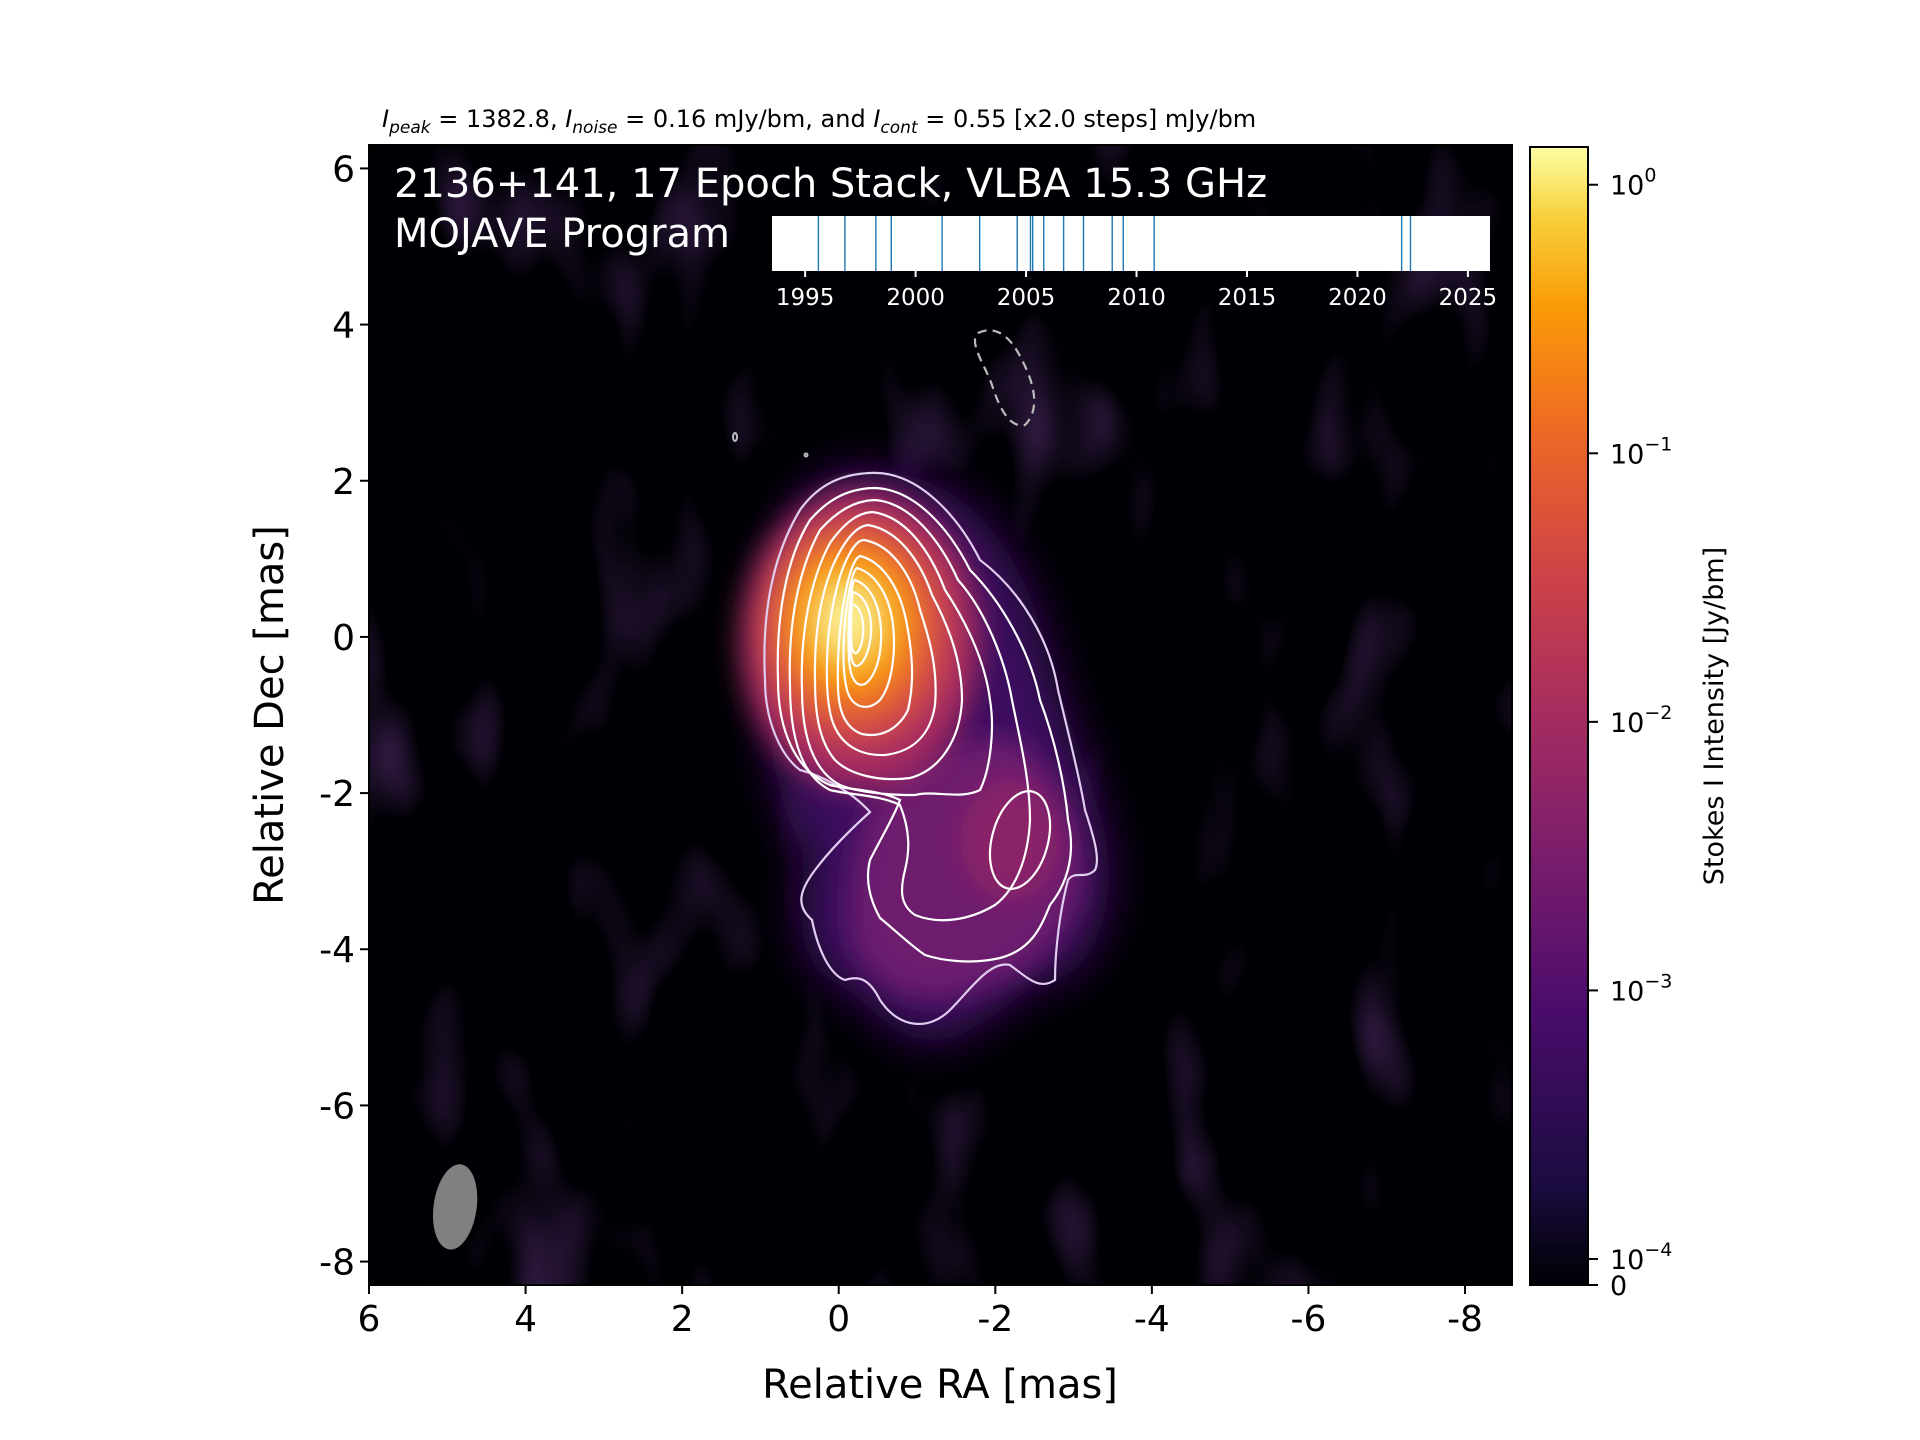 The height and width of the screenshot is (1440, 1920). What do you see at coordinates (369, 1319) in the screenshot?
I see `x-tick-label-0: 6` at bounding box center [369, 1319].